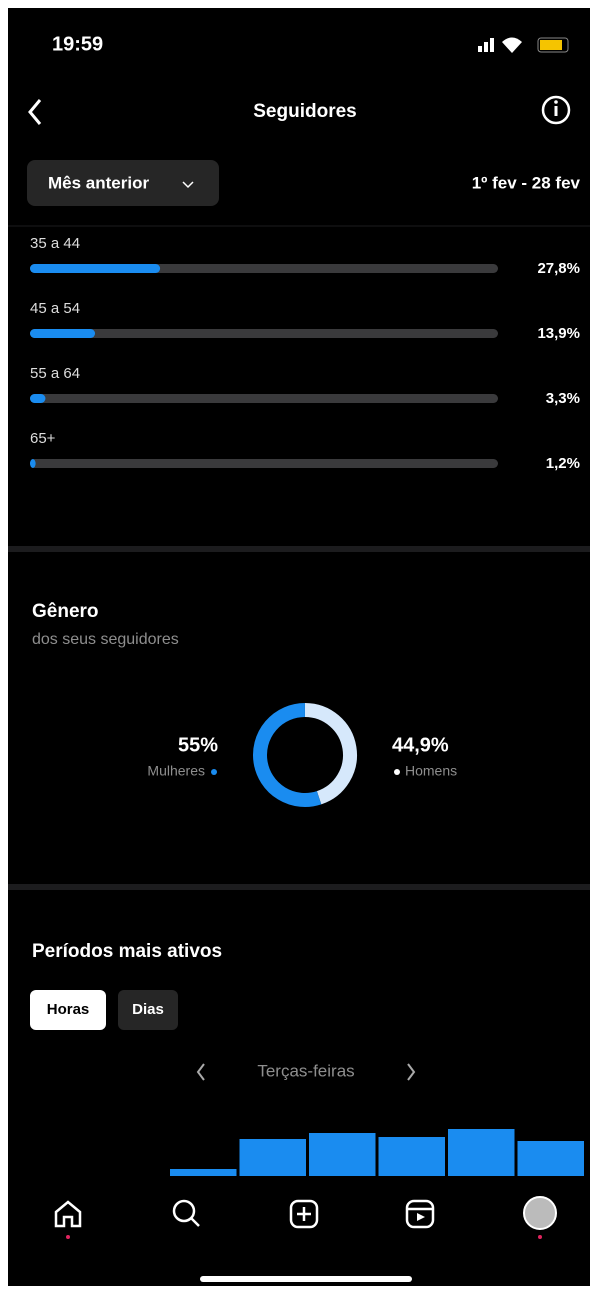  I want to click on tab-label: Horas, so click(68, 1009).